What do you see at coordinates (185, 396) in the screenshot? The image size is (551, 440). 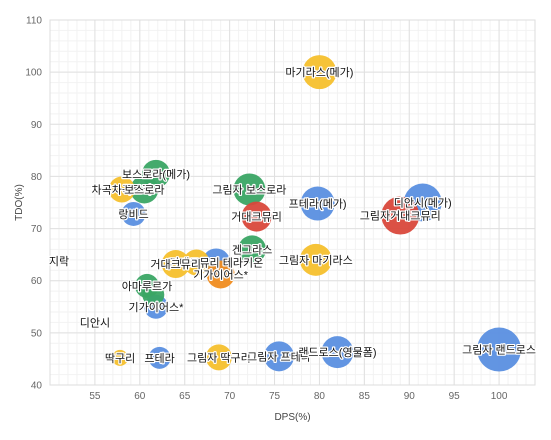 I see `x-tick-label: 65` at bounding box center [185, 396].